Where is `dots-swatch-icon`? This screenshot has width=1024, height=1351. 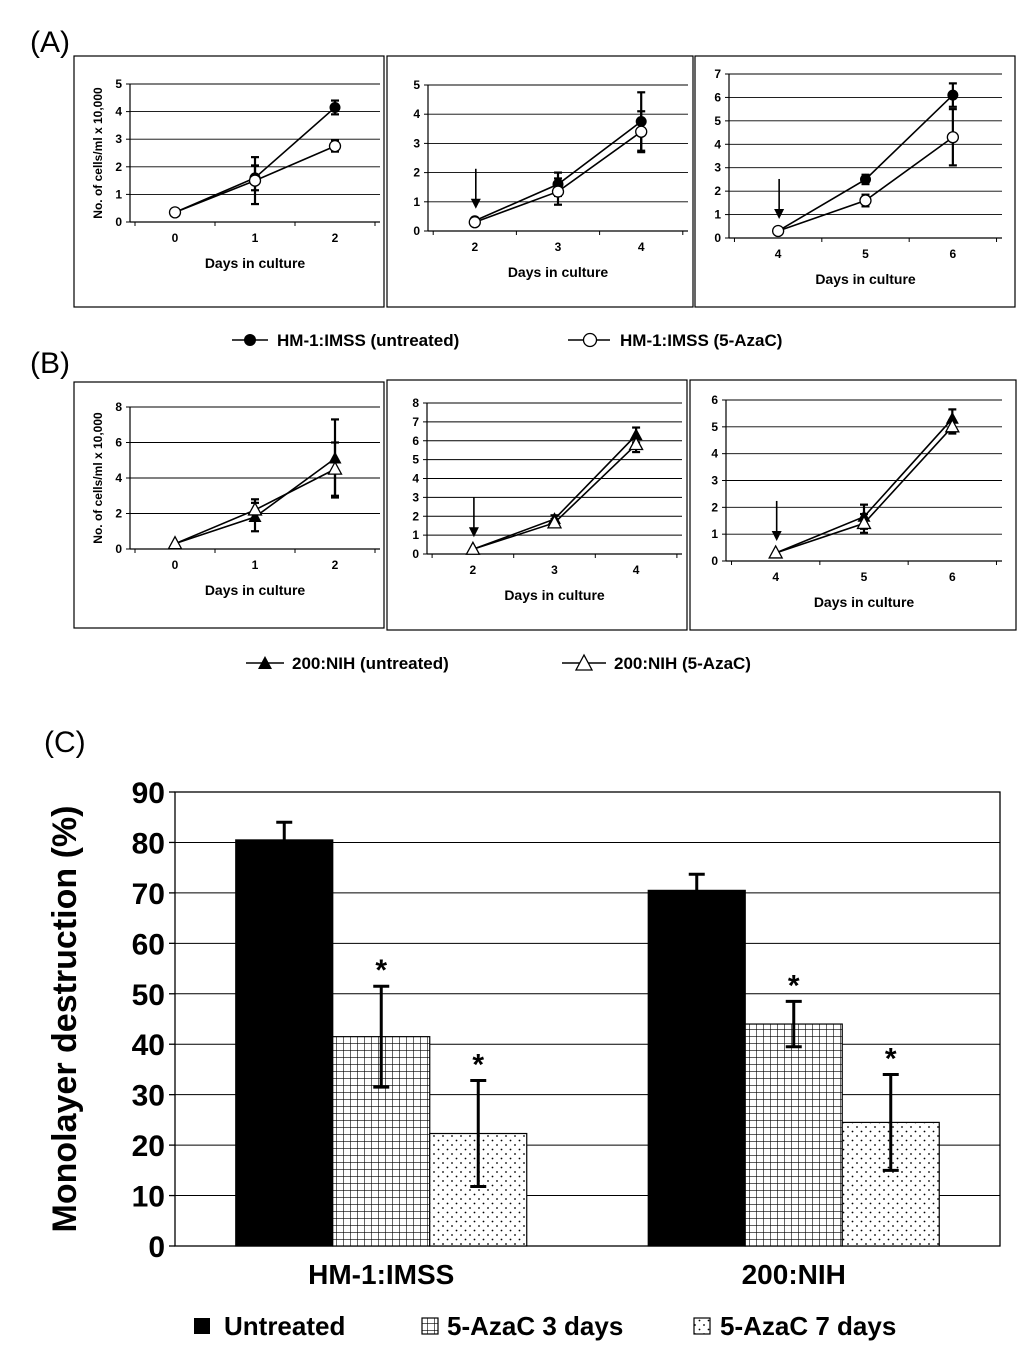 dots-swatch-icon is located at coordinates (702, 1326).